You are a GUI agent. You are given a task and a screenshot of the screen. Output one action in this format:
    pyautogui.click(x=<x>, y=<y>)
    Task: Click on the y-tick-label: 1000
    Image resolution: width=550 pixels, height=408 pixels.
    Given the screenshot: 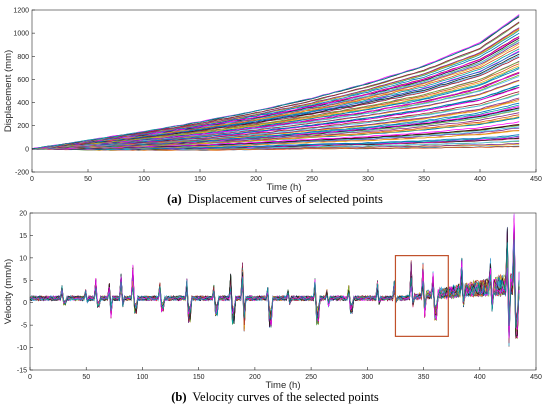 What is the action you would take?
    pyautogui.click(x=21, y=34)
    